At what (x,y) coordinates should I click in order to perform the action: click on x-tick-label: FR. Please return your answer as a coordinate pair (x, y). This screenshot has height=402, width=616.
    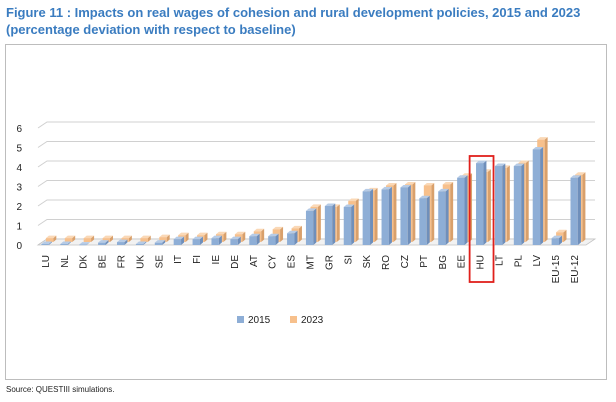
    Looking at the image, I should click on (122, 261).